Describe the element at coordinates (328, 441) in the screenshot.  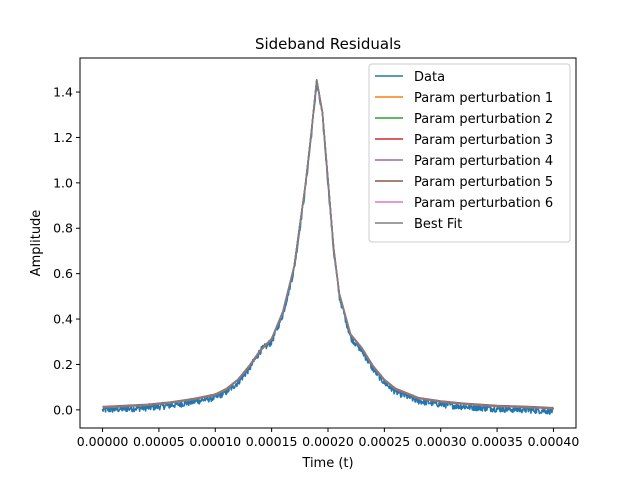
I see `x-tick-label: 0.00020` at that location.